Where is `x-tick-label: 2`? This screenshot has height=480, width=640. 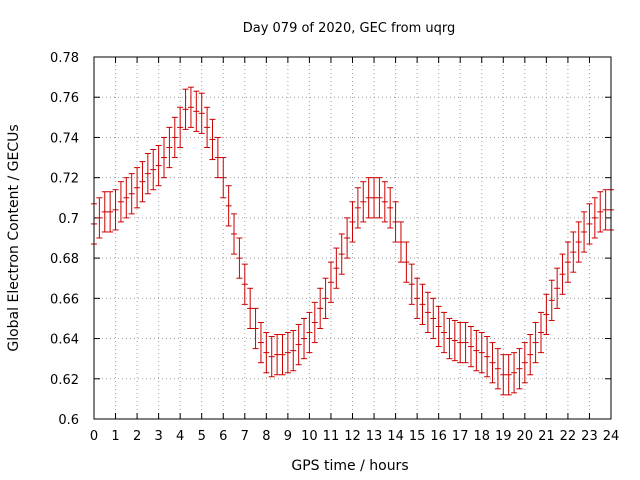 x-tick-label: 2 is located at coordinates (137, 436).